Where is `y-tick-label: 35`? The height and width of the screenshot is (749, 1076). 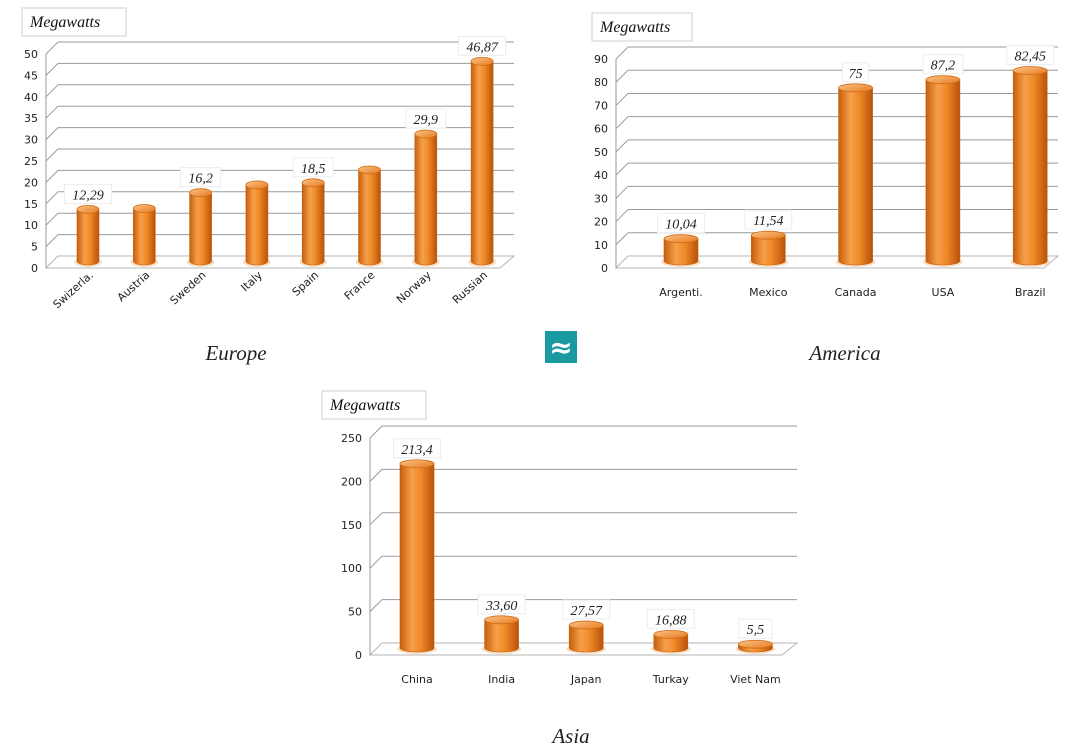
y-tick-label: 35 is located at coordinates (31, 118).